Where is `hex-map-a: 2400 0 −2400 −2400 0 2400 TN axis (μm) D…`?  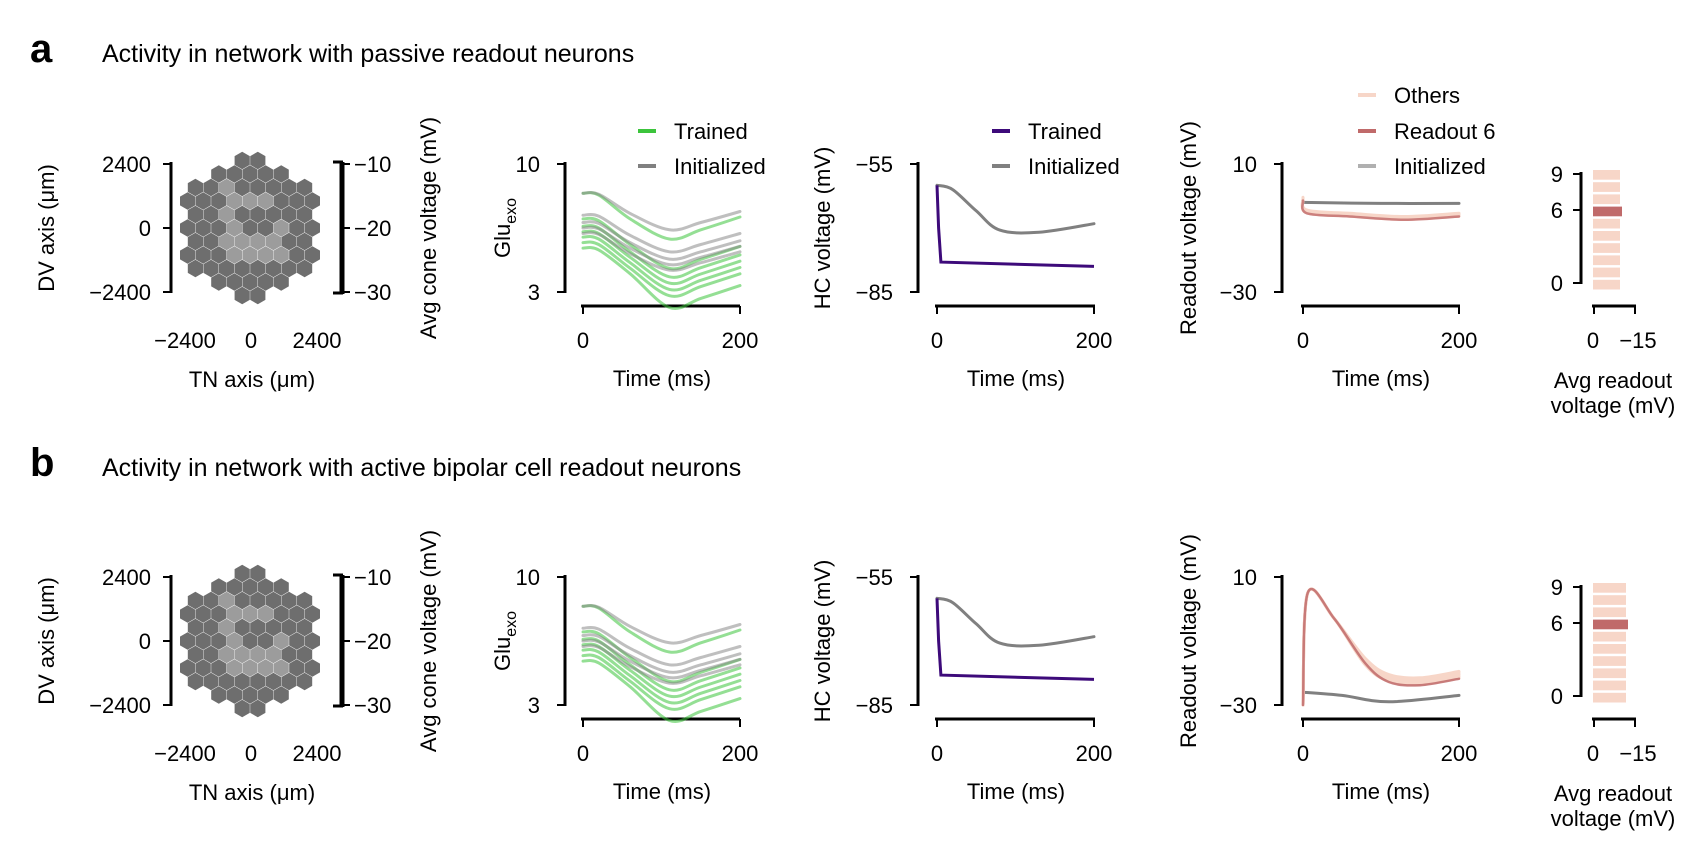
hex-map-a: 2400 0 −2400 −2400 0 2400 TN axis (μm) D… is located at coordinates (237, 254).